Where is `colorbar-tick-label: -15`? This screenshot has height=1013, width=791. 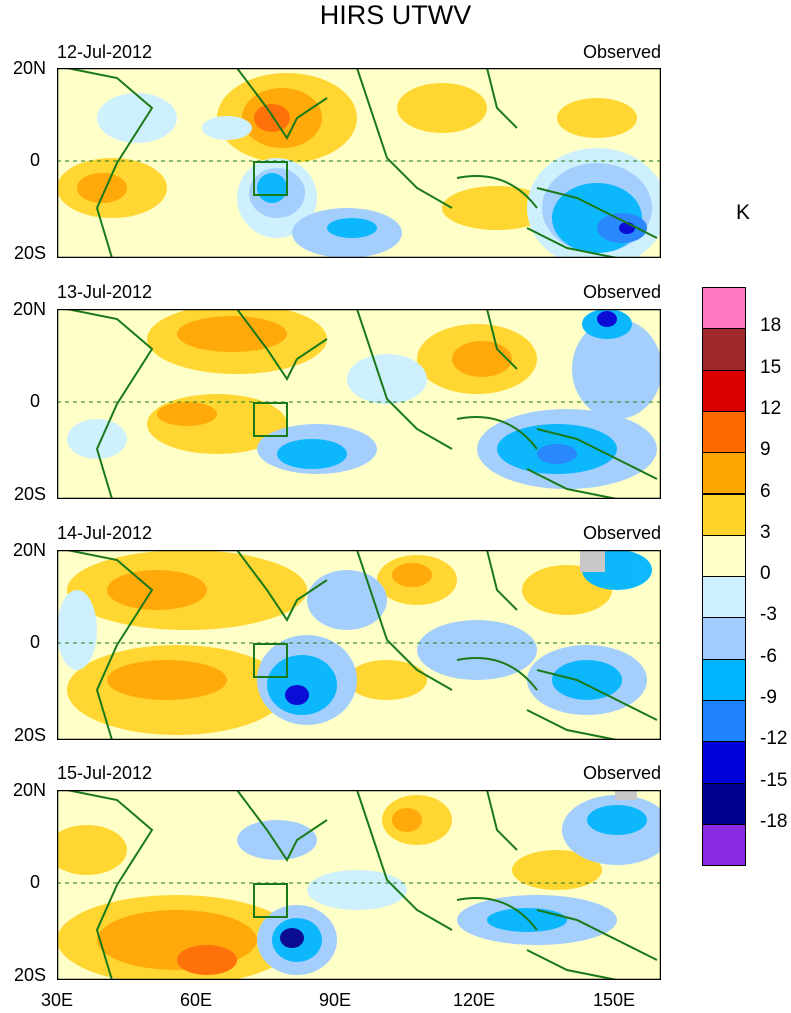
colorbar-tick-label: -15 is located at coordinates (774, 780).